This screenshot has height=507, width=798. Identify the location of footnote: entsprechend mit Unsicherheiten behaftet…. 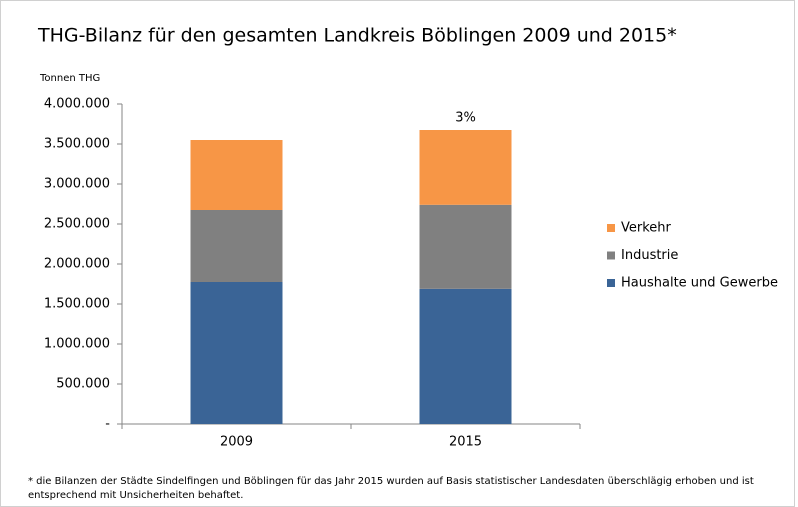
(135, 495).